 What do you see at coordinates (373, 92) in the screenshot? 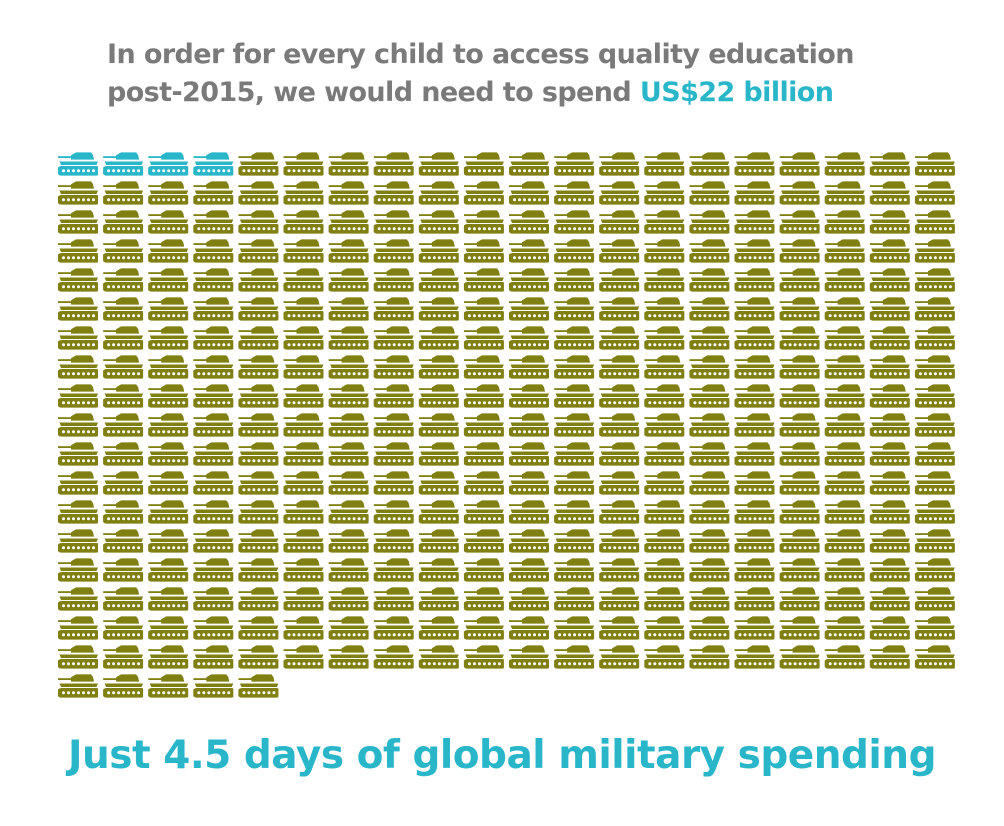
I see `headline-line-2-text: post-2015, we would need to spend` at bounding box center [373, 92].